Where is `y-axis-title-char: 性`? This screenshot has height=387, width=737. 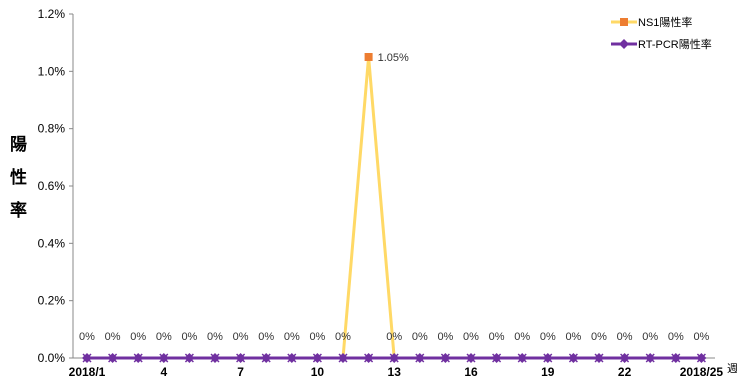 y-axis-title-char: 性 is located at coordinates (18, 177).